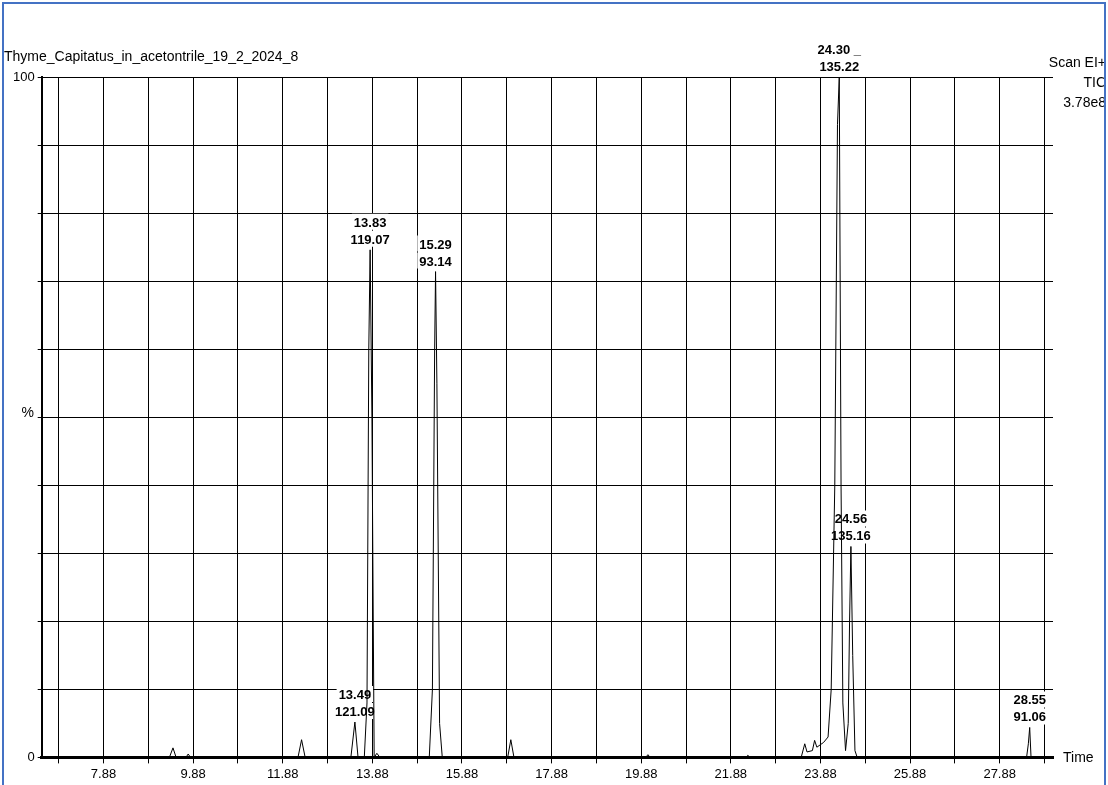 The width and height of the screenshot is (1108, 785). What do you see at coordinates (151, 56) in the screenshot?
I see `chart-title: Thyme_Capitatus_in_acetontrile_19_2_2024_8` at bounding box center [151, 56].